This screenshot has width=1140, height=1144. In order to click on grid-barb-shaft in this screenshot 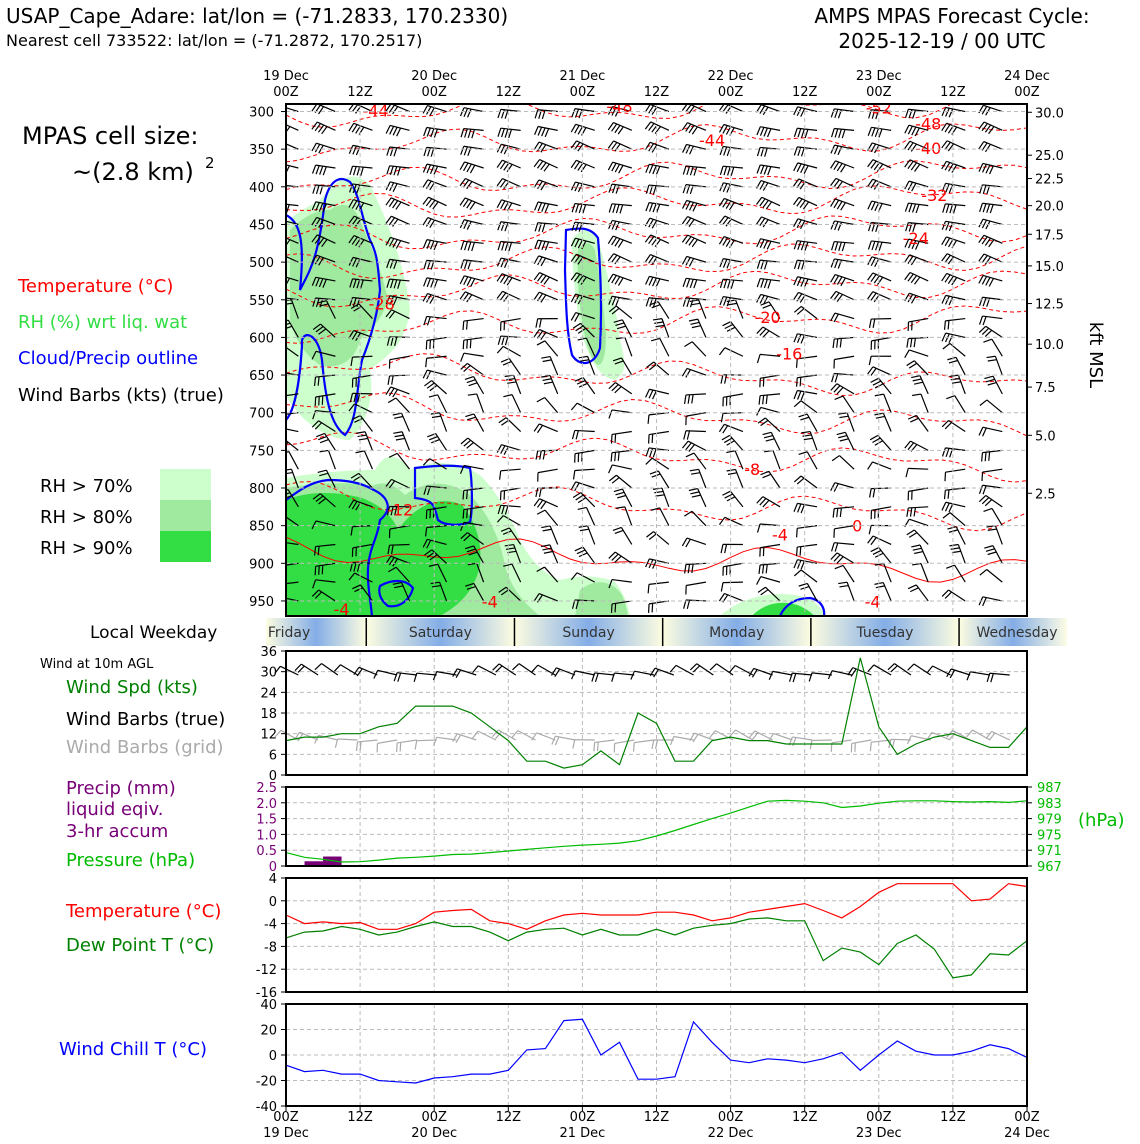, I will do `click(427, 740)`.